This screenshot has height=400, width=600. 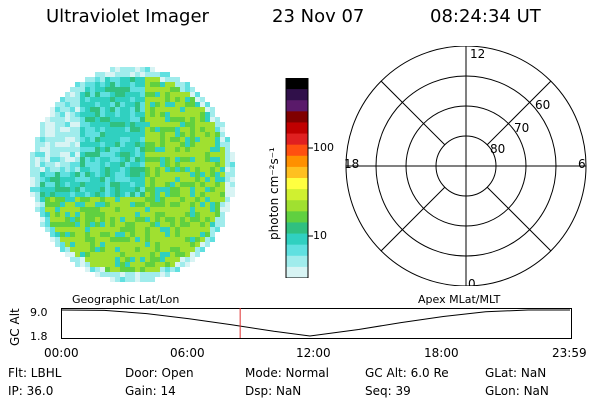 I want to click on status-seq: Seq: 39, so click(x=388, y=391).